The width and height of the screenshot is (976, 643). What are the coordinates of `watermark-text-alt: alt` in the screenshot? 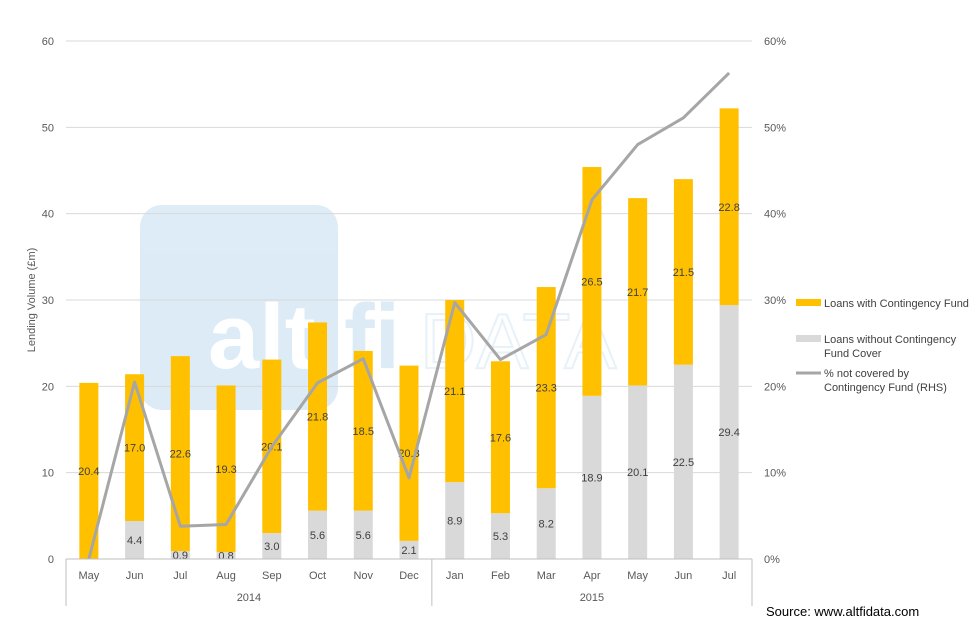 It's located at (261, 337).